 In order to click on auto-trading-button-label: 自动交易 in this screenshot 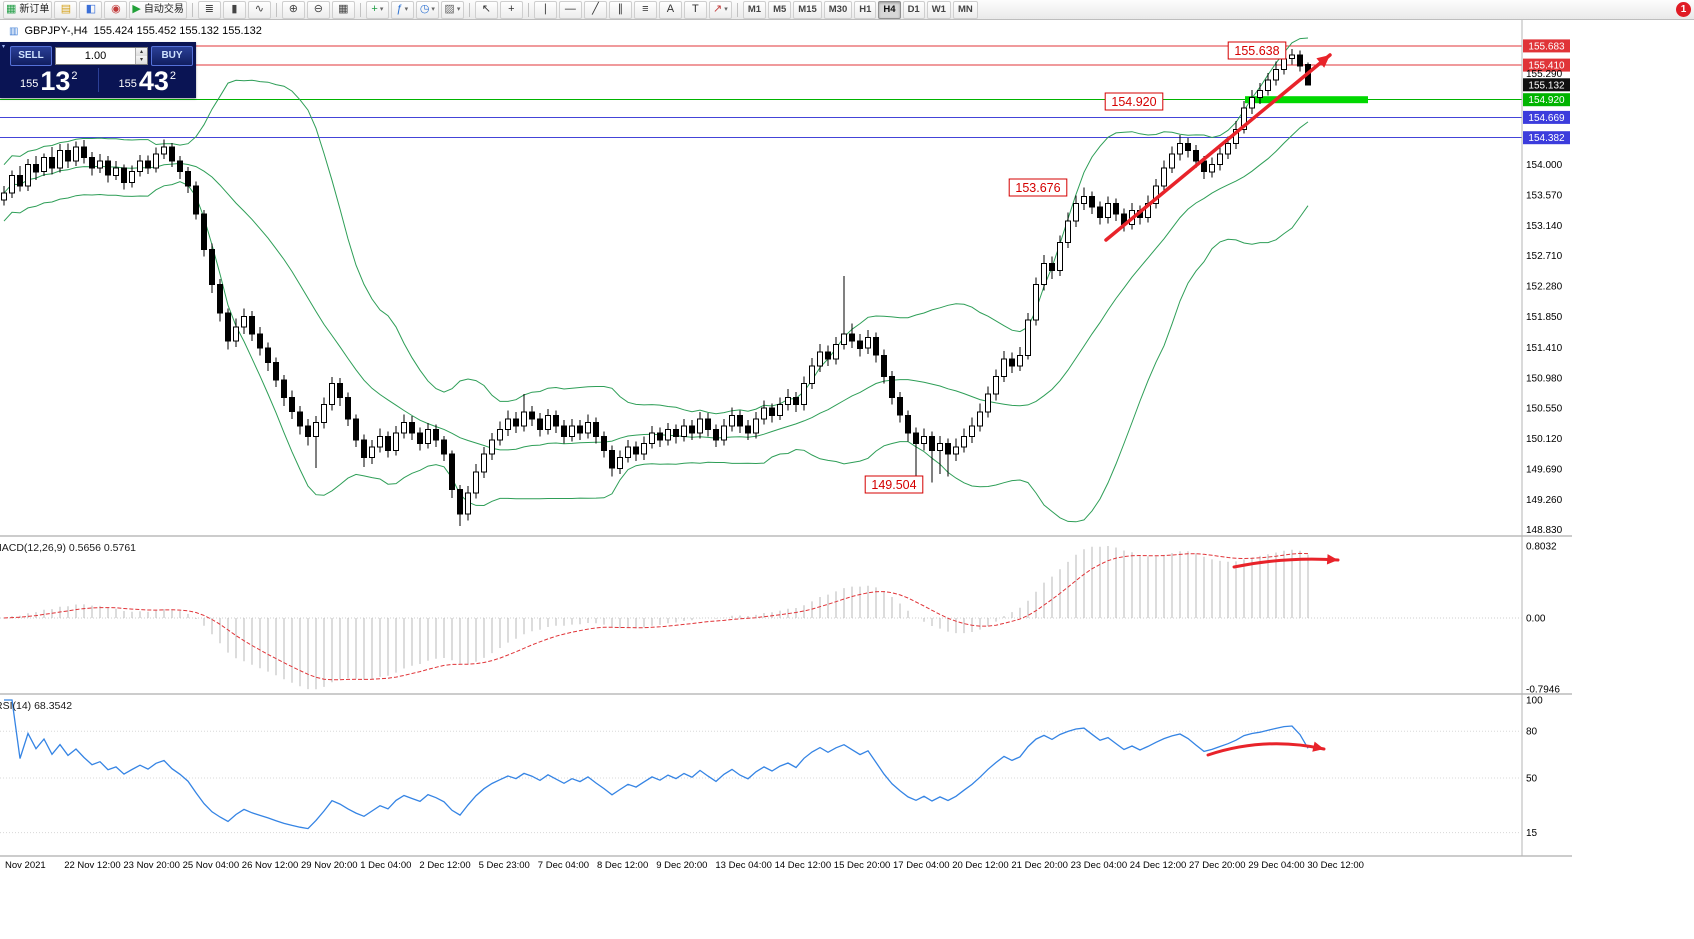, I will do `click(163, 9)`.